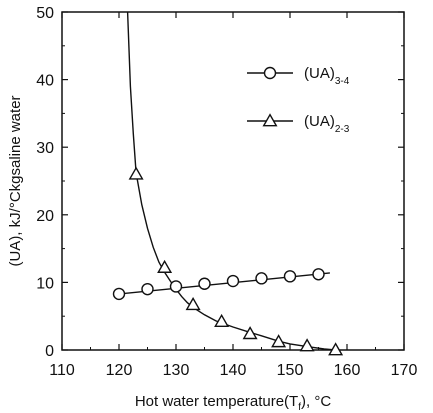 This screenshot has height=413, width=433. I want to click on x-tick-label: 170, so click(404, 370).